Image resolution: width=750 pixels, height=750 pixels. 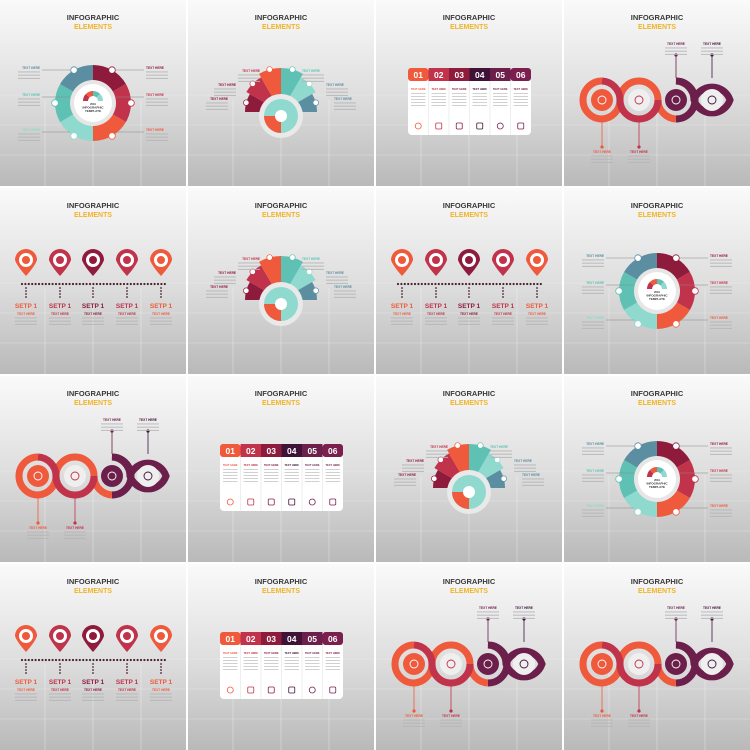 I want to click on column-number: 03, so click(x=460, y=75).